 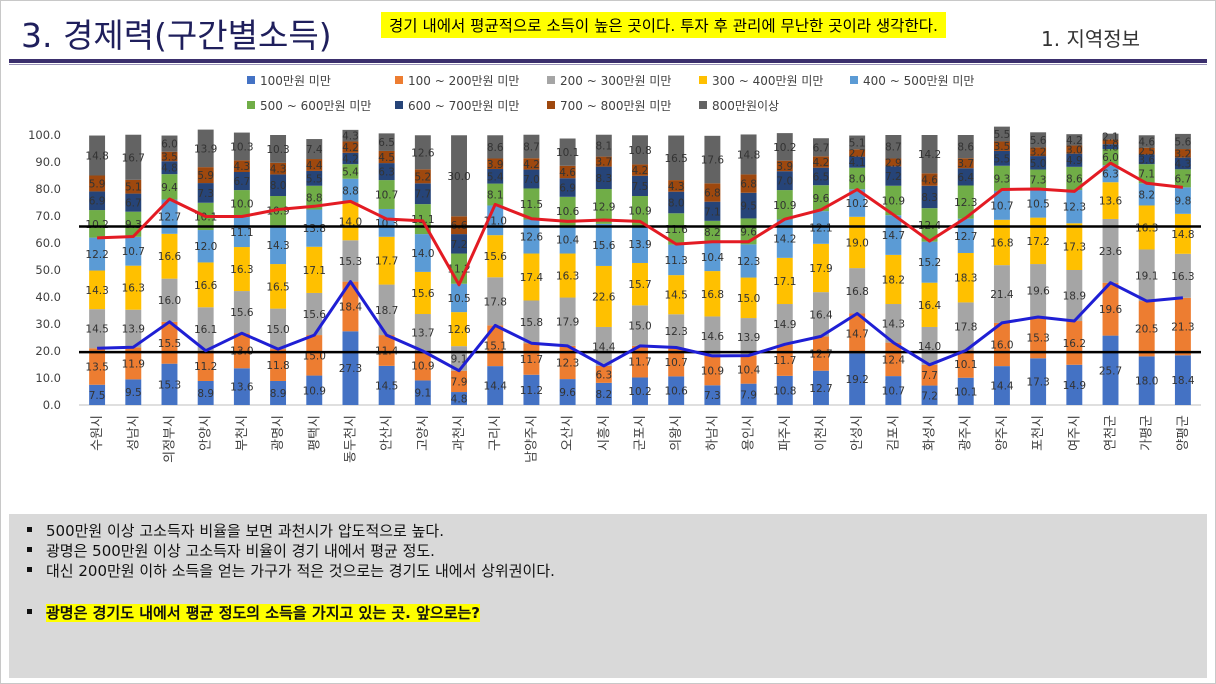 I want to click on y-tick-label: 60.0, so click(x=48, y=243).